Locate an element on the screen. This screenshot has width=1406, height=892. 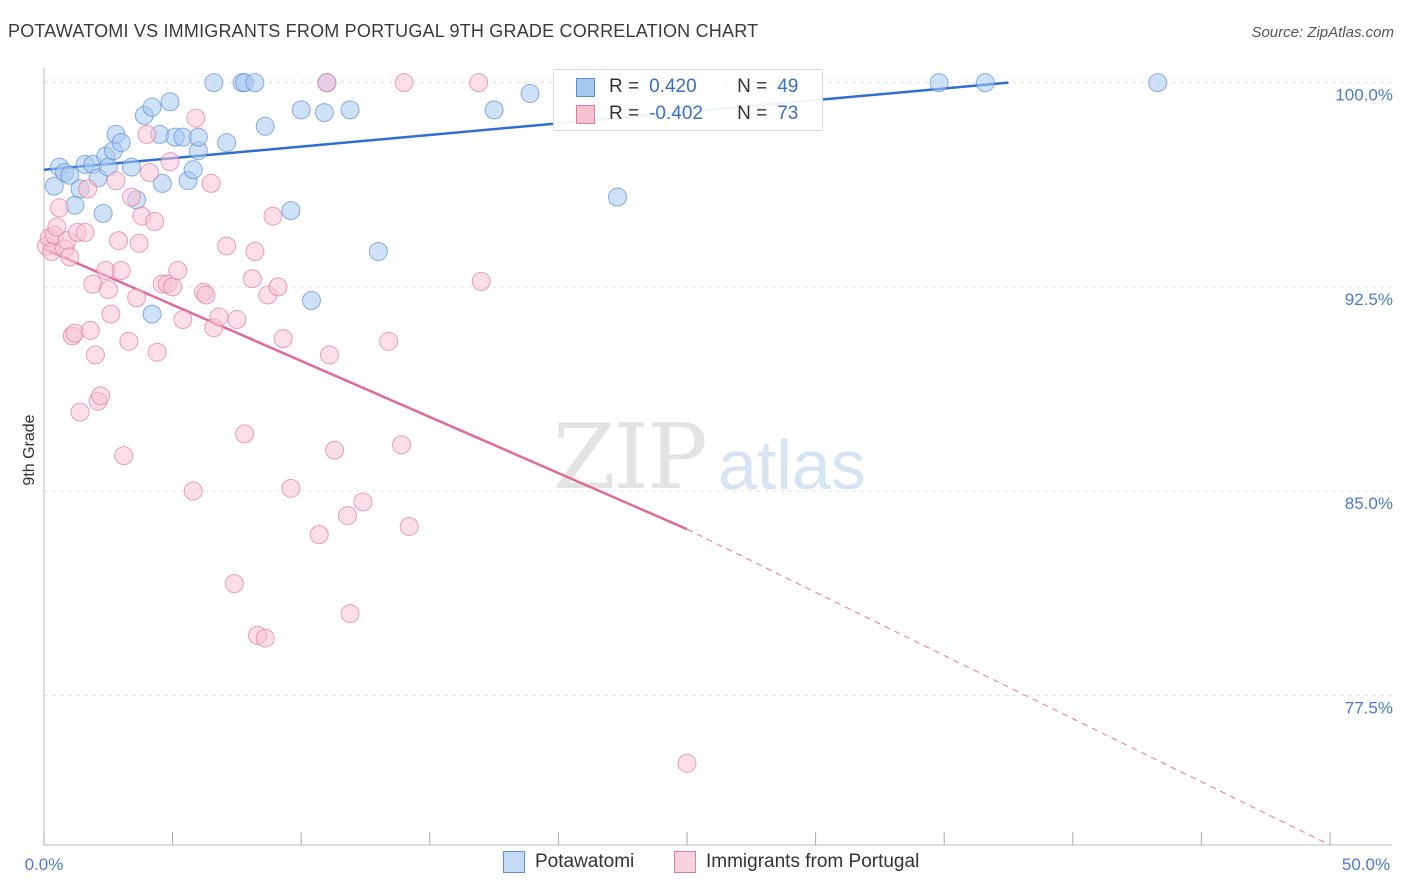
legend-n-value: 73 is located at coordinates (788, 113).